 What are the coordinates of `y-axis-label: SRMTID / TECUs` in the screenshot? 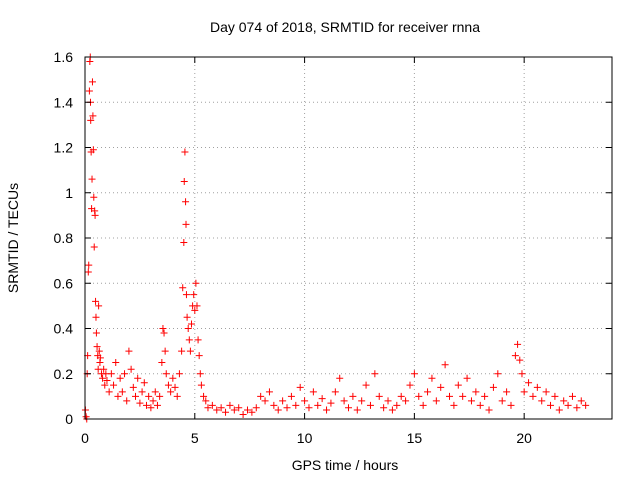 It's located at (13, 238).